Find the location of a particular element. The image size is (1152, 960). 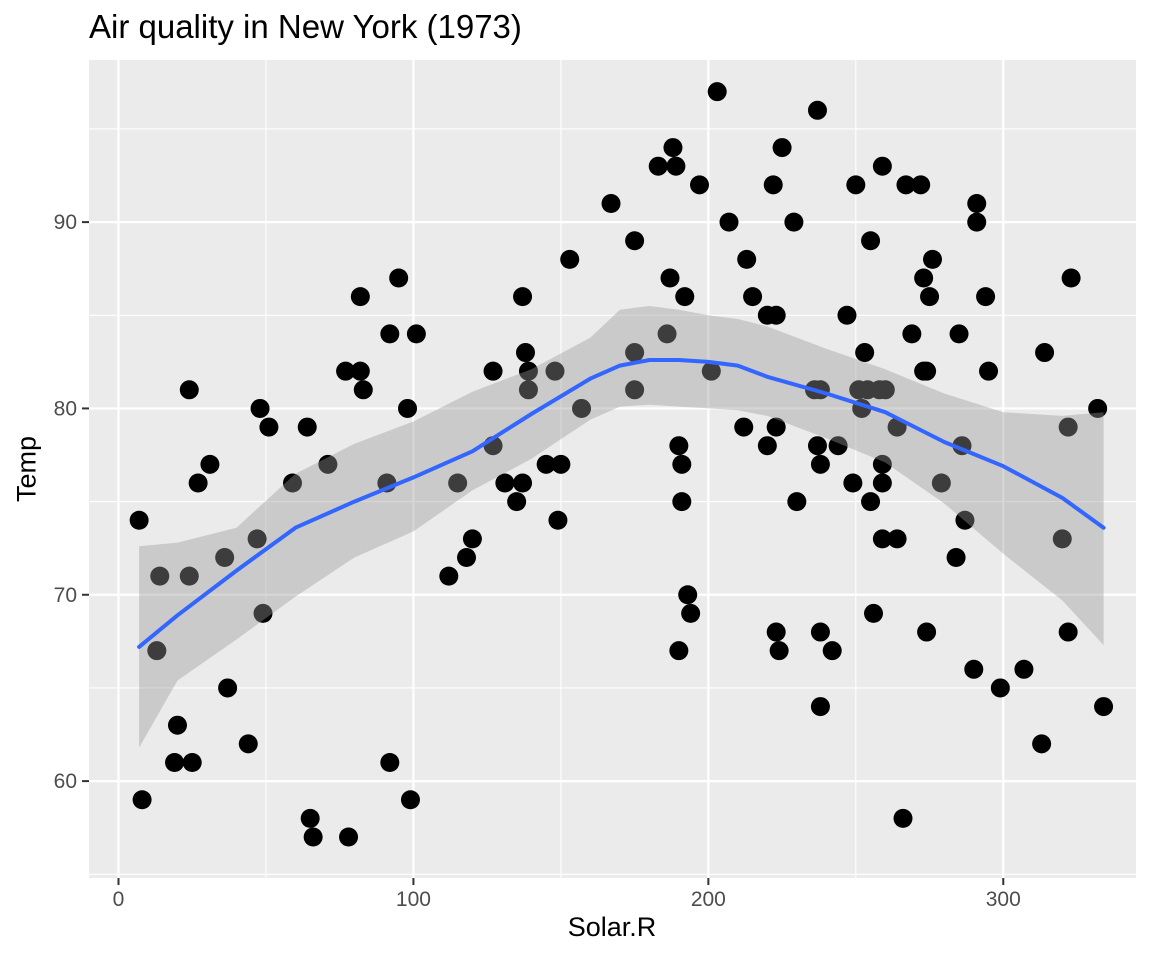

y-tick-label: 90 is located at coordinates (65, 222).